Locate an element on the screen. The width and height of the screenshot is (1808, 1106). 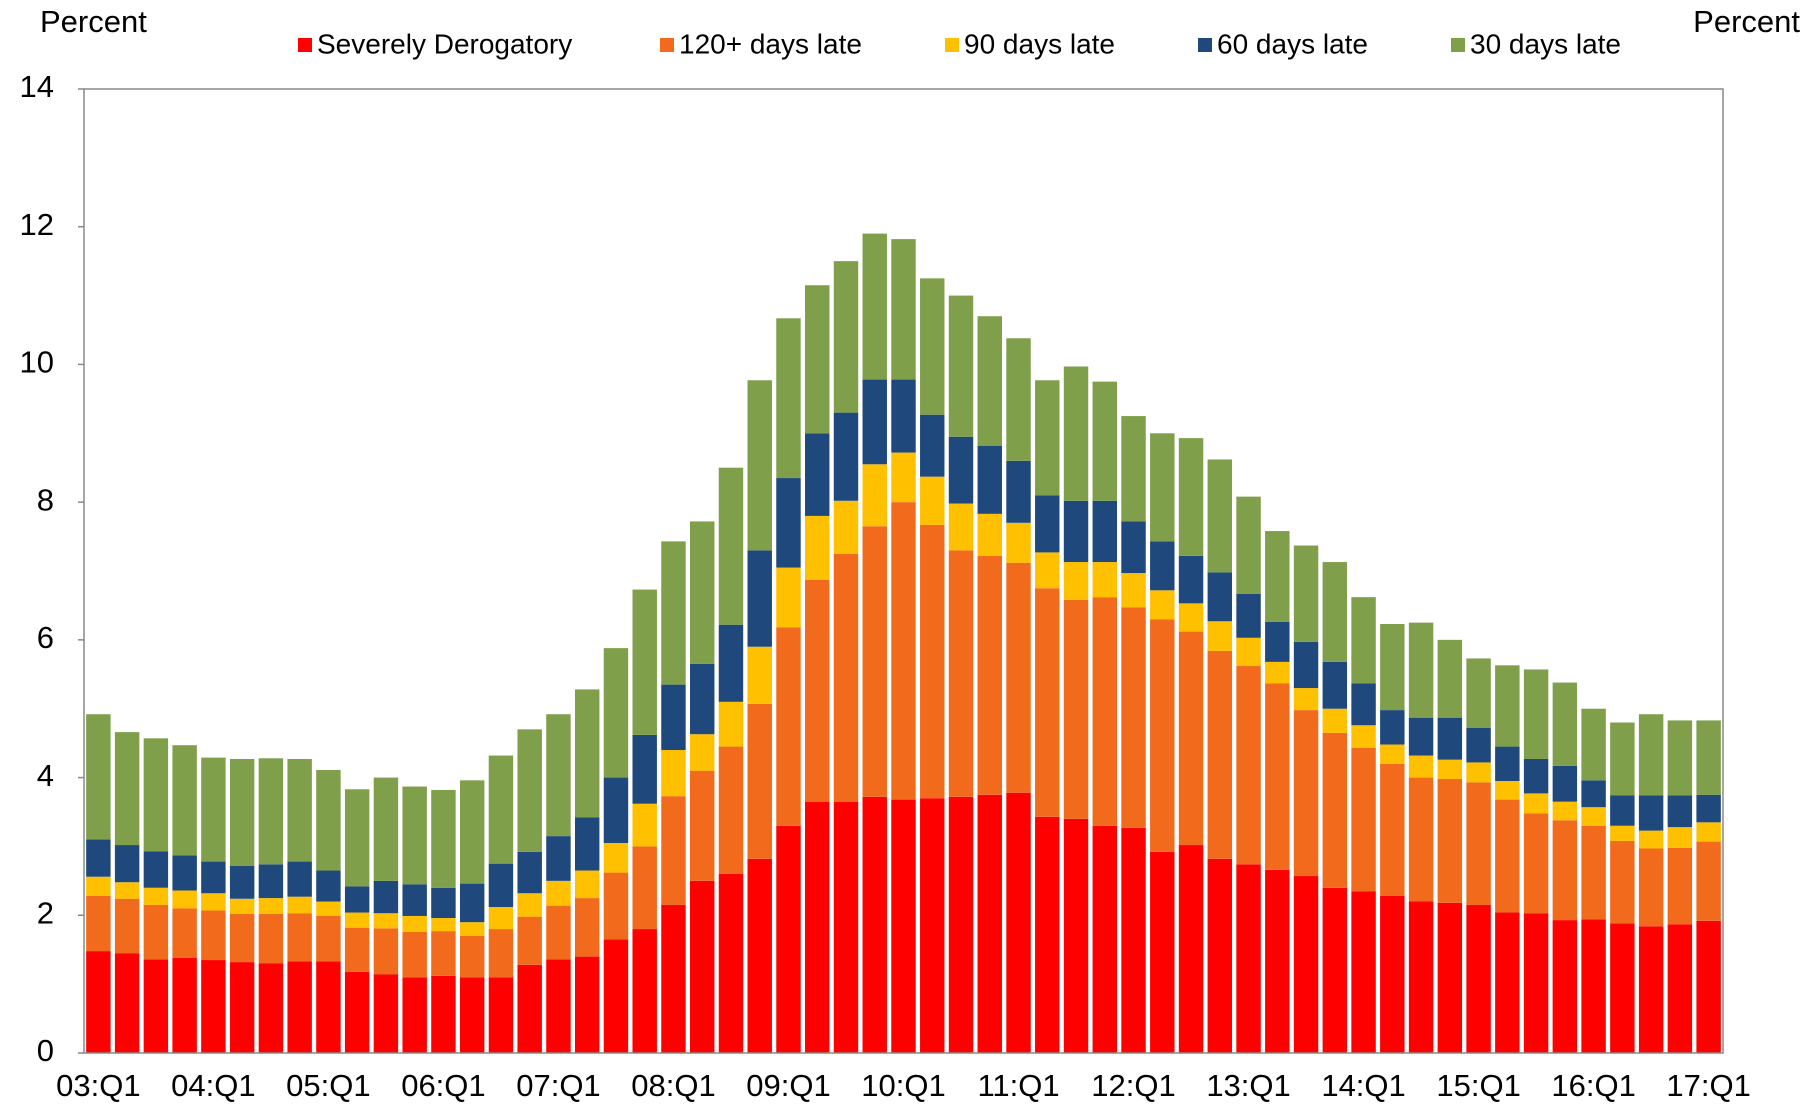
x-tick-label: 09:Q1 is located at coordinates (788, 1085).